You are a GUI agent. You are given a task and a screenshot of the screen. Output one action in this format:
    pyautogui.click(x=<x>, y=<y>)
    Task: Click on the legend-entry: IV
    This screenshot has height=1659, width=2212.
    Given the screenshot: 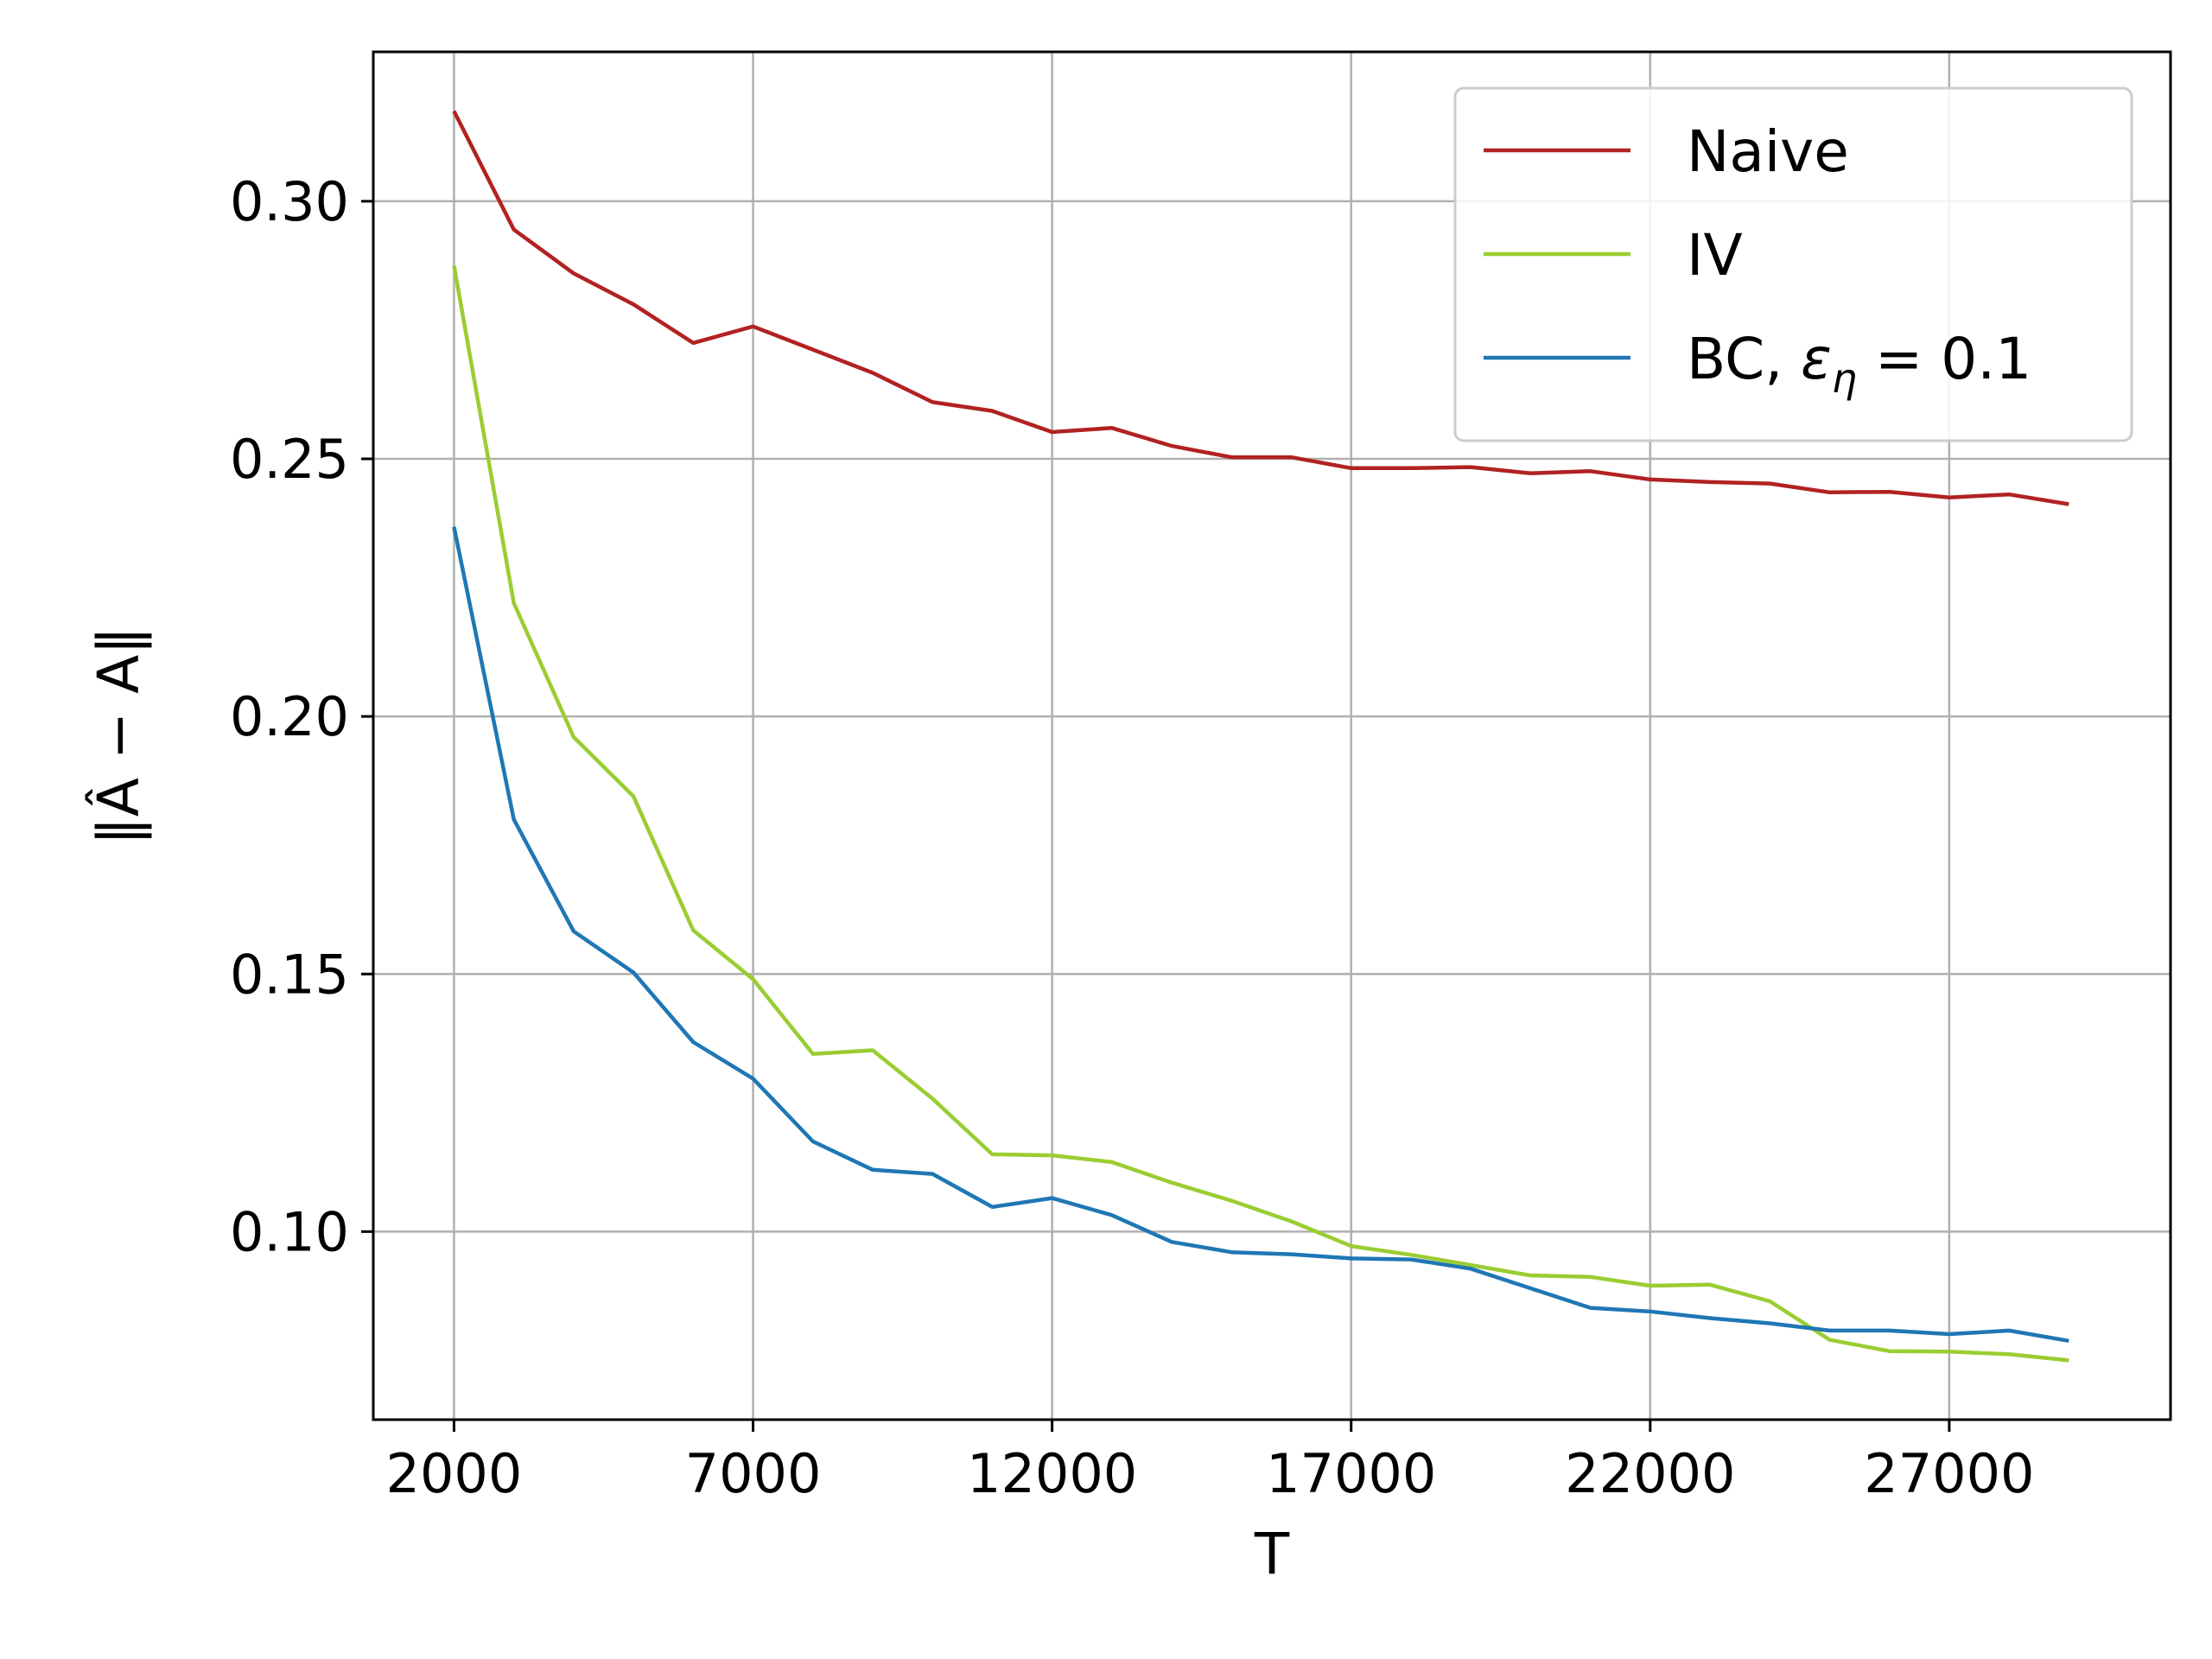 What is the action you would take?
    pyautogui.click(x=1715, y=255)
    